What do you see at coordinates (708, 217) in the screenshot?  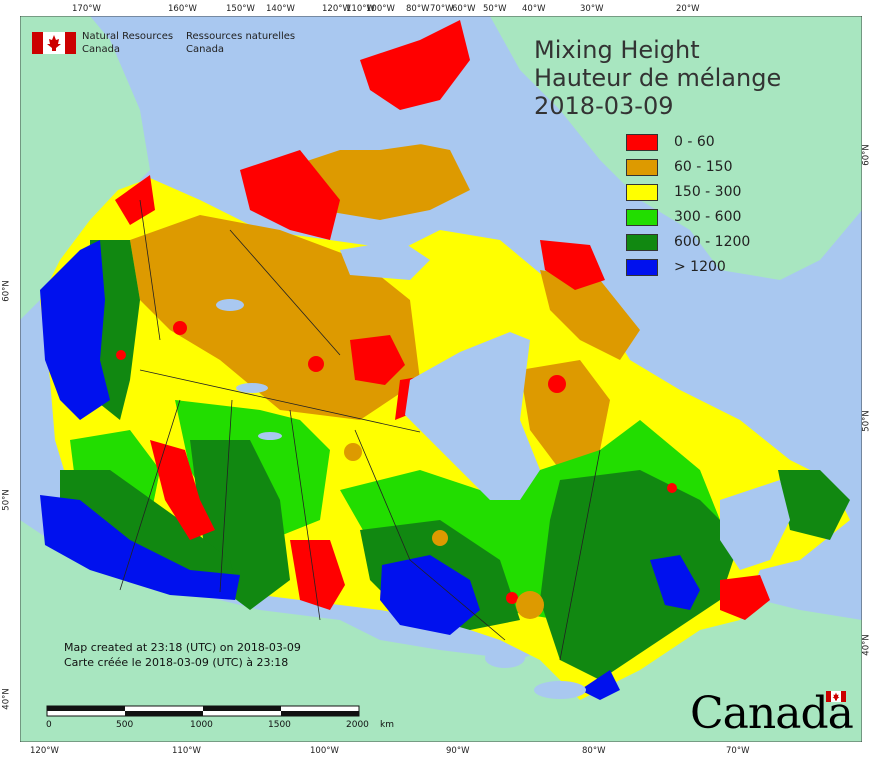 I see `legend-label: 300 - 600` at bounding box center [708, 217].